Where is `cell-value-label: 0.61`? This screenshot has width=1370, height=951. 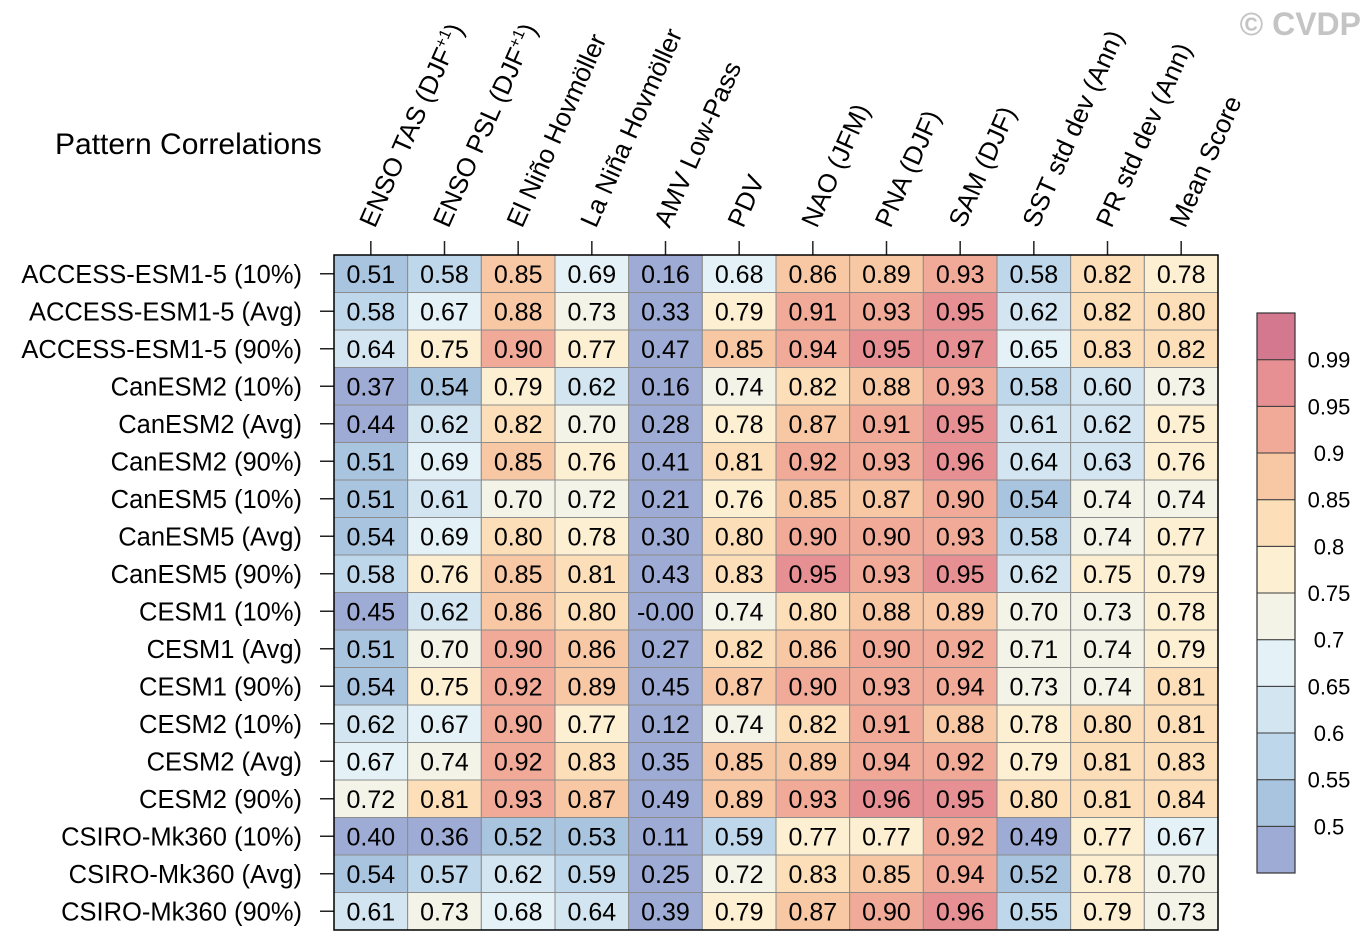
cell-value-label: 0.61 is located at coordinates (444, 500).